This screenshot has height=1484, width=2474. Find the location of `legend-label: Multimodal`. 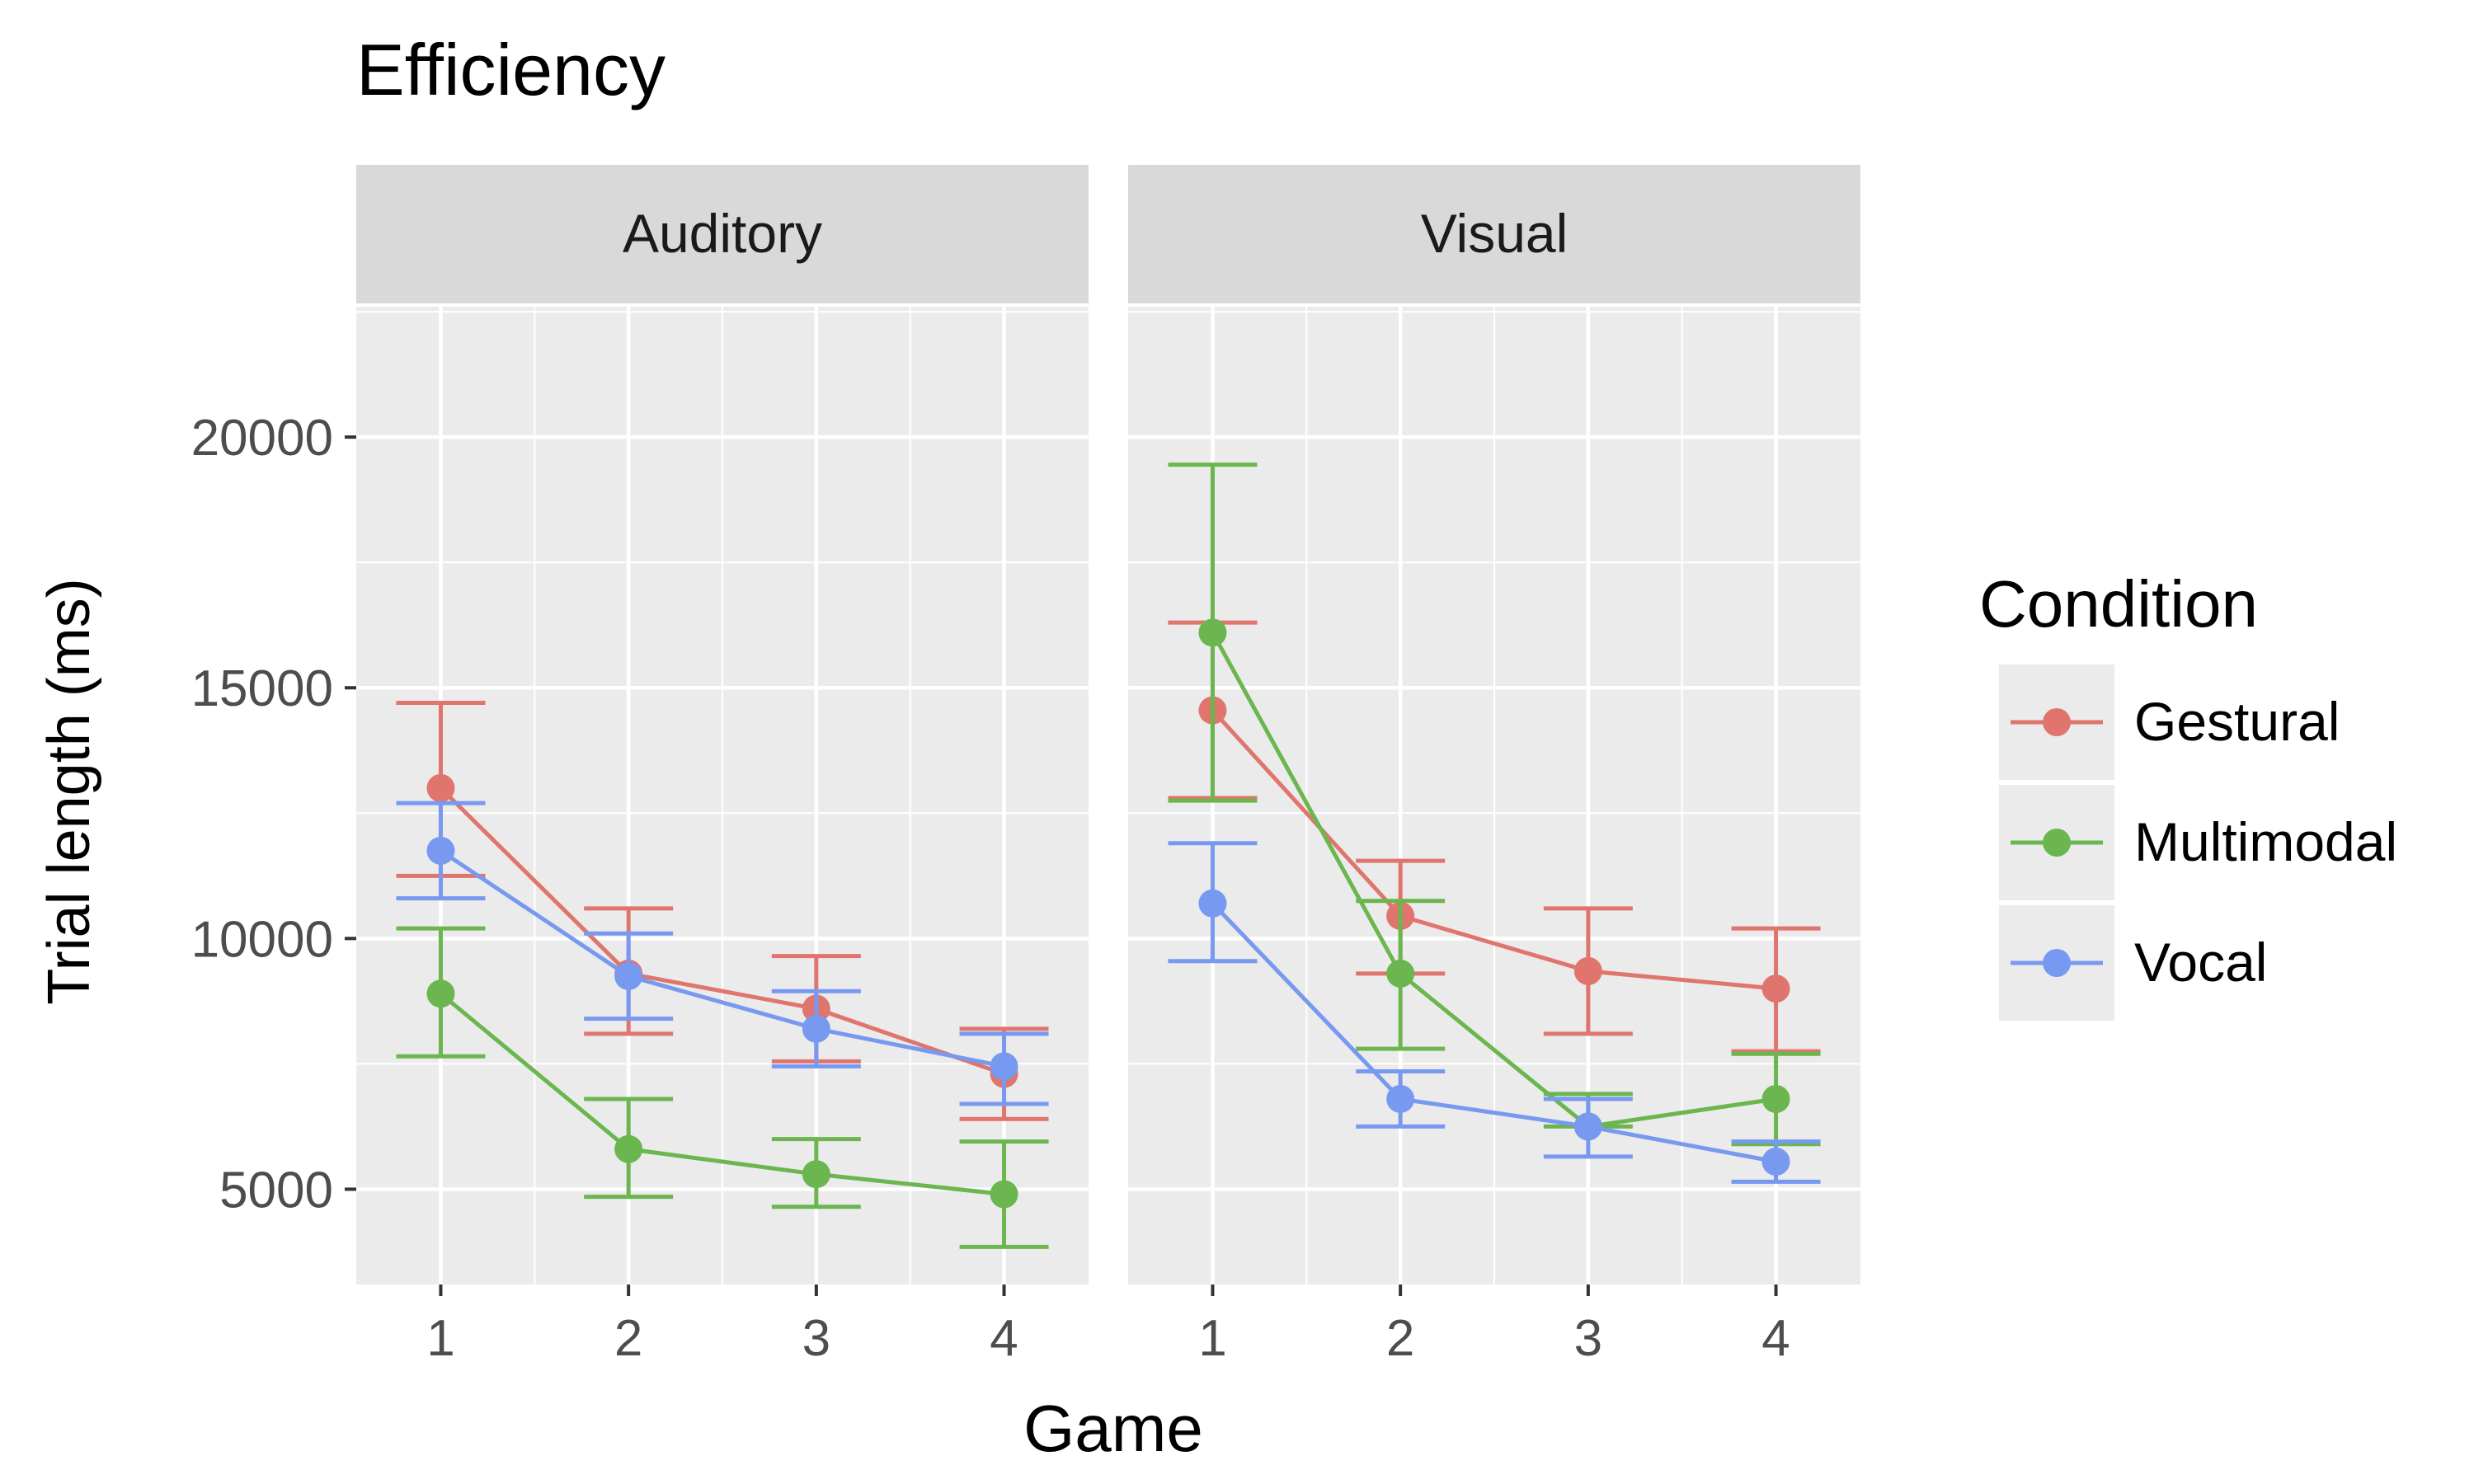

legend-label: Multimodal is located at coordinates (2265, 841).